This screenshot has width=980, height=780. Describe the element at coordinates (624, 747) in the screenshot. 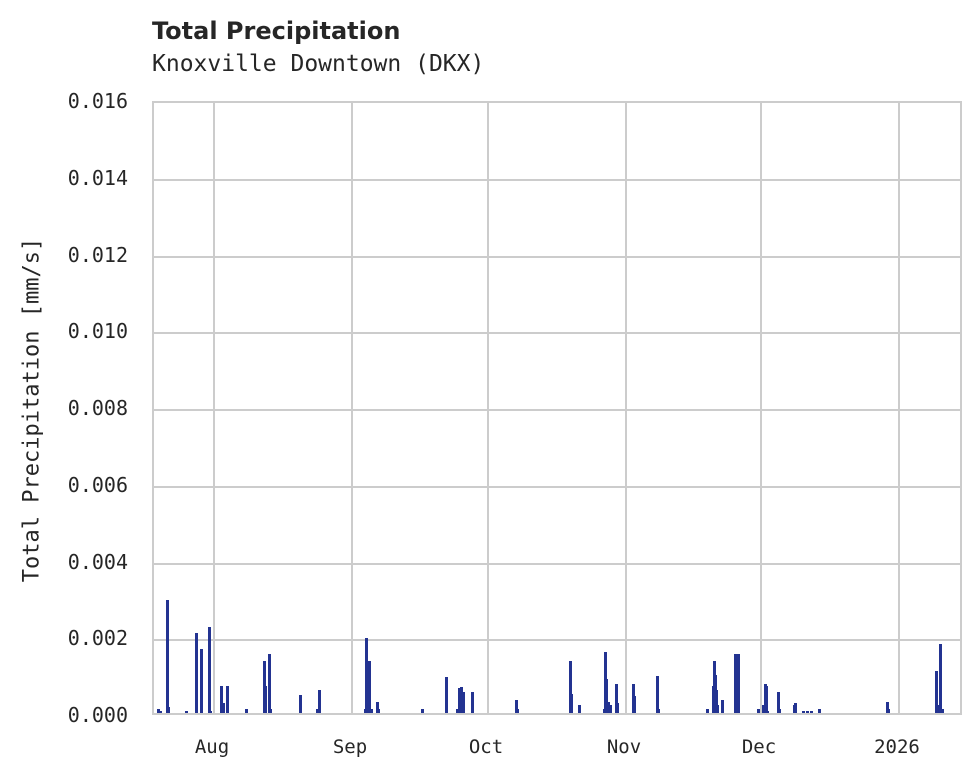

I see `x-tick-label: Nov` at that location.